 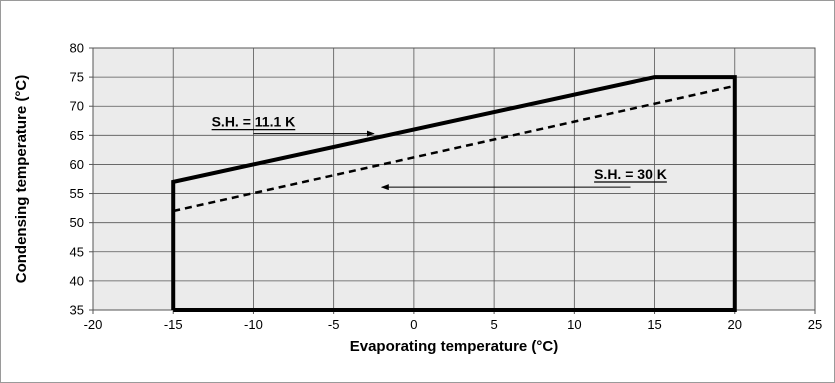 What do you see at coordinates (574, 324) in the screenshot?
I see `x-tick-label: 10` at bounding box center [574, 324].